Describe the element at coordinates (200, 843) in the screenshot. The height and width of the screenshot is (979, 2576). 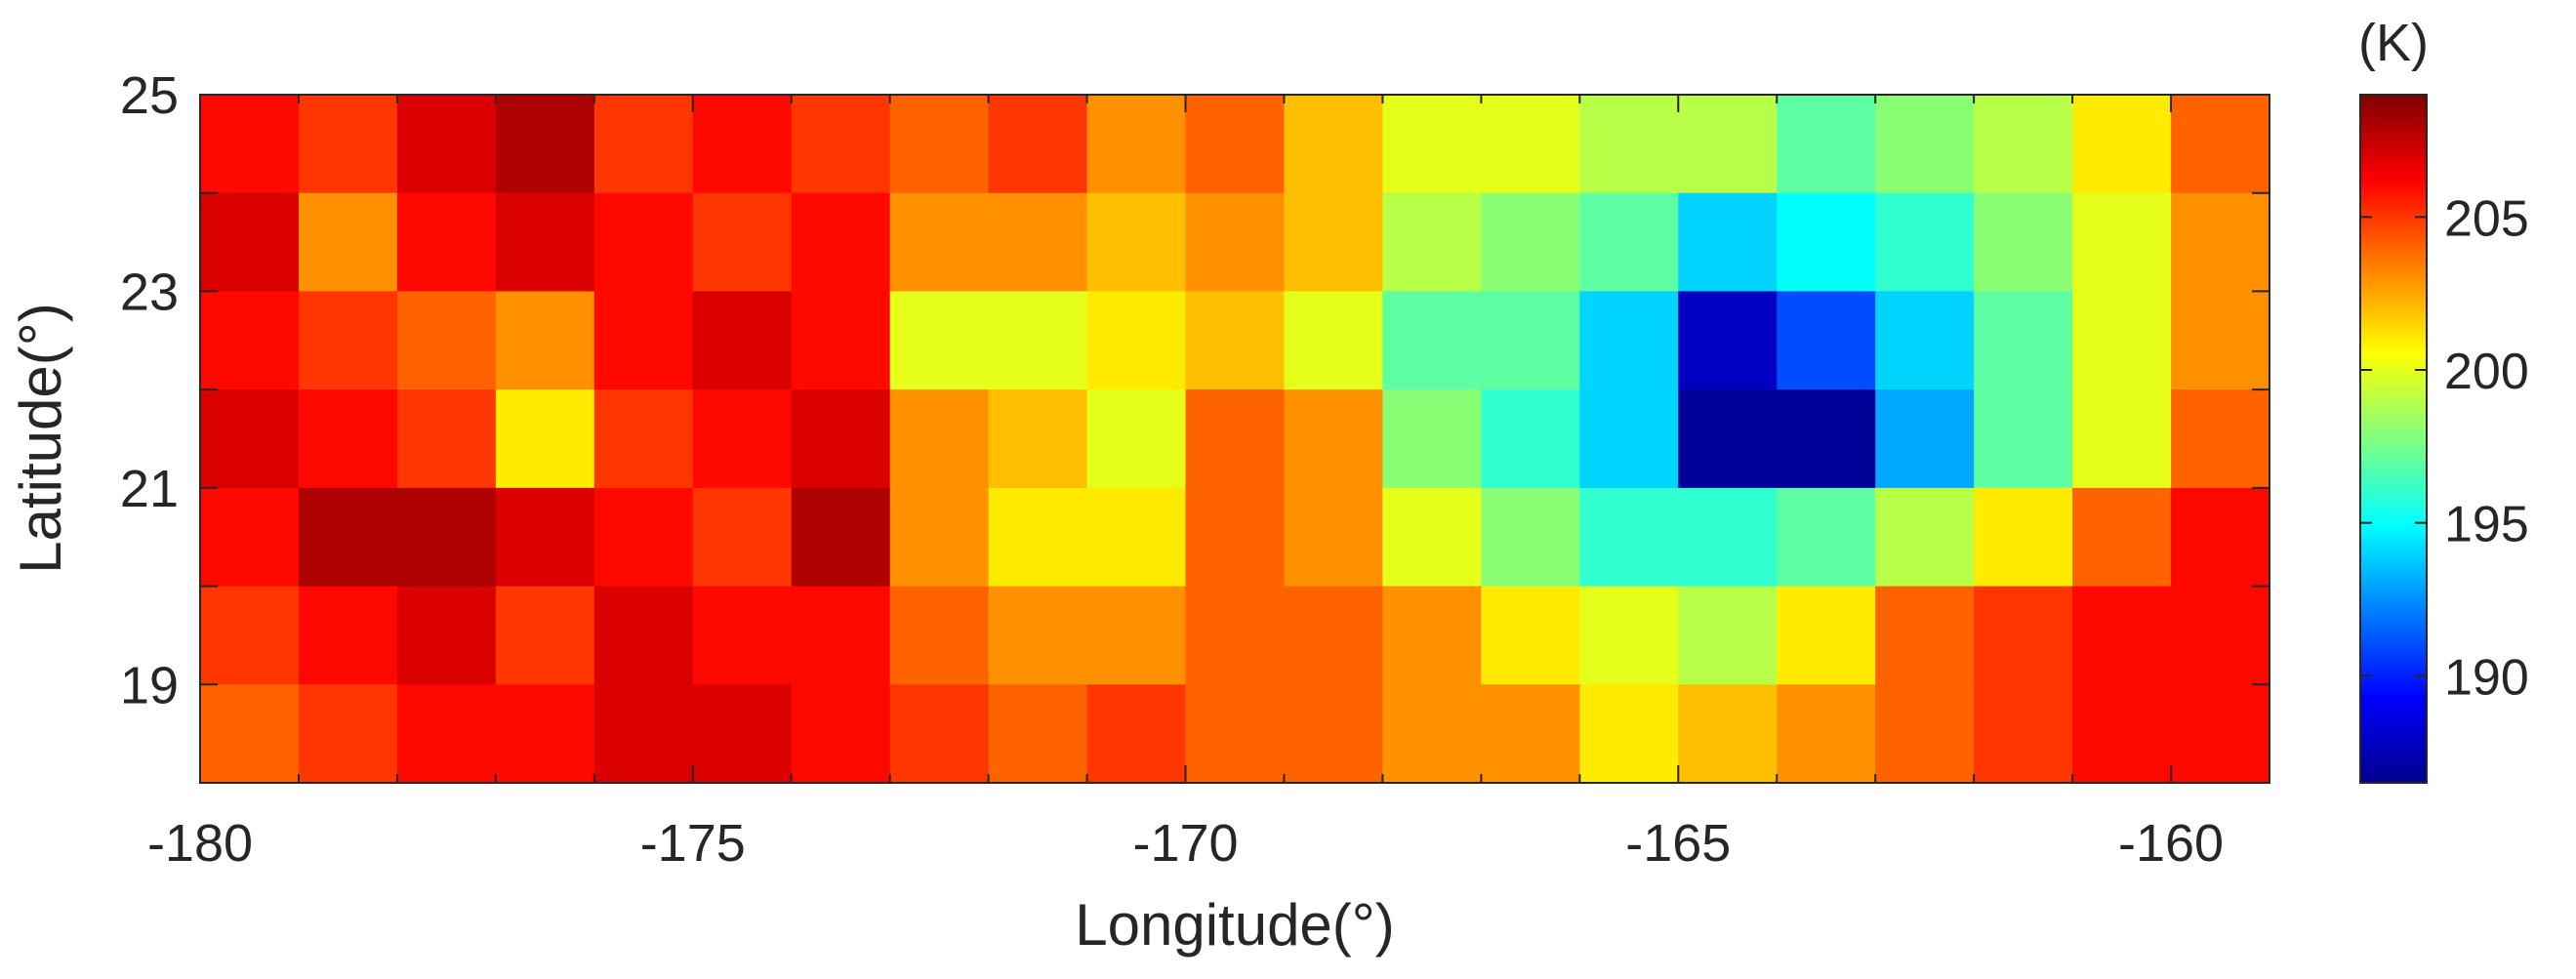
I see `x-tick-label: -180` at that location.